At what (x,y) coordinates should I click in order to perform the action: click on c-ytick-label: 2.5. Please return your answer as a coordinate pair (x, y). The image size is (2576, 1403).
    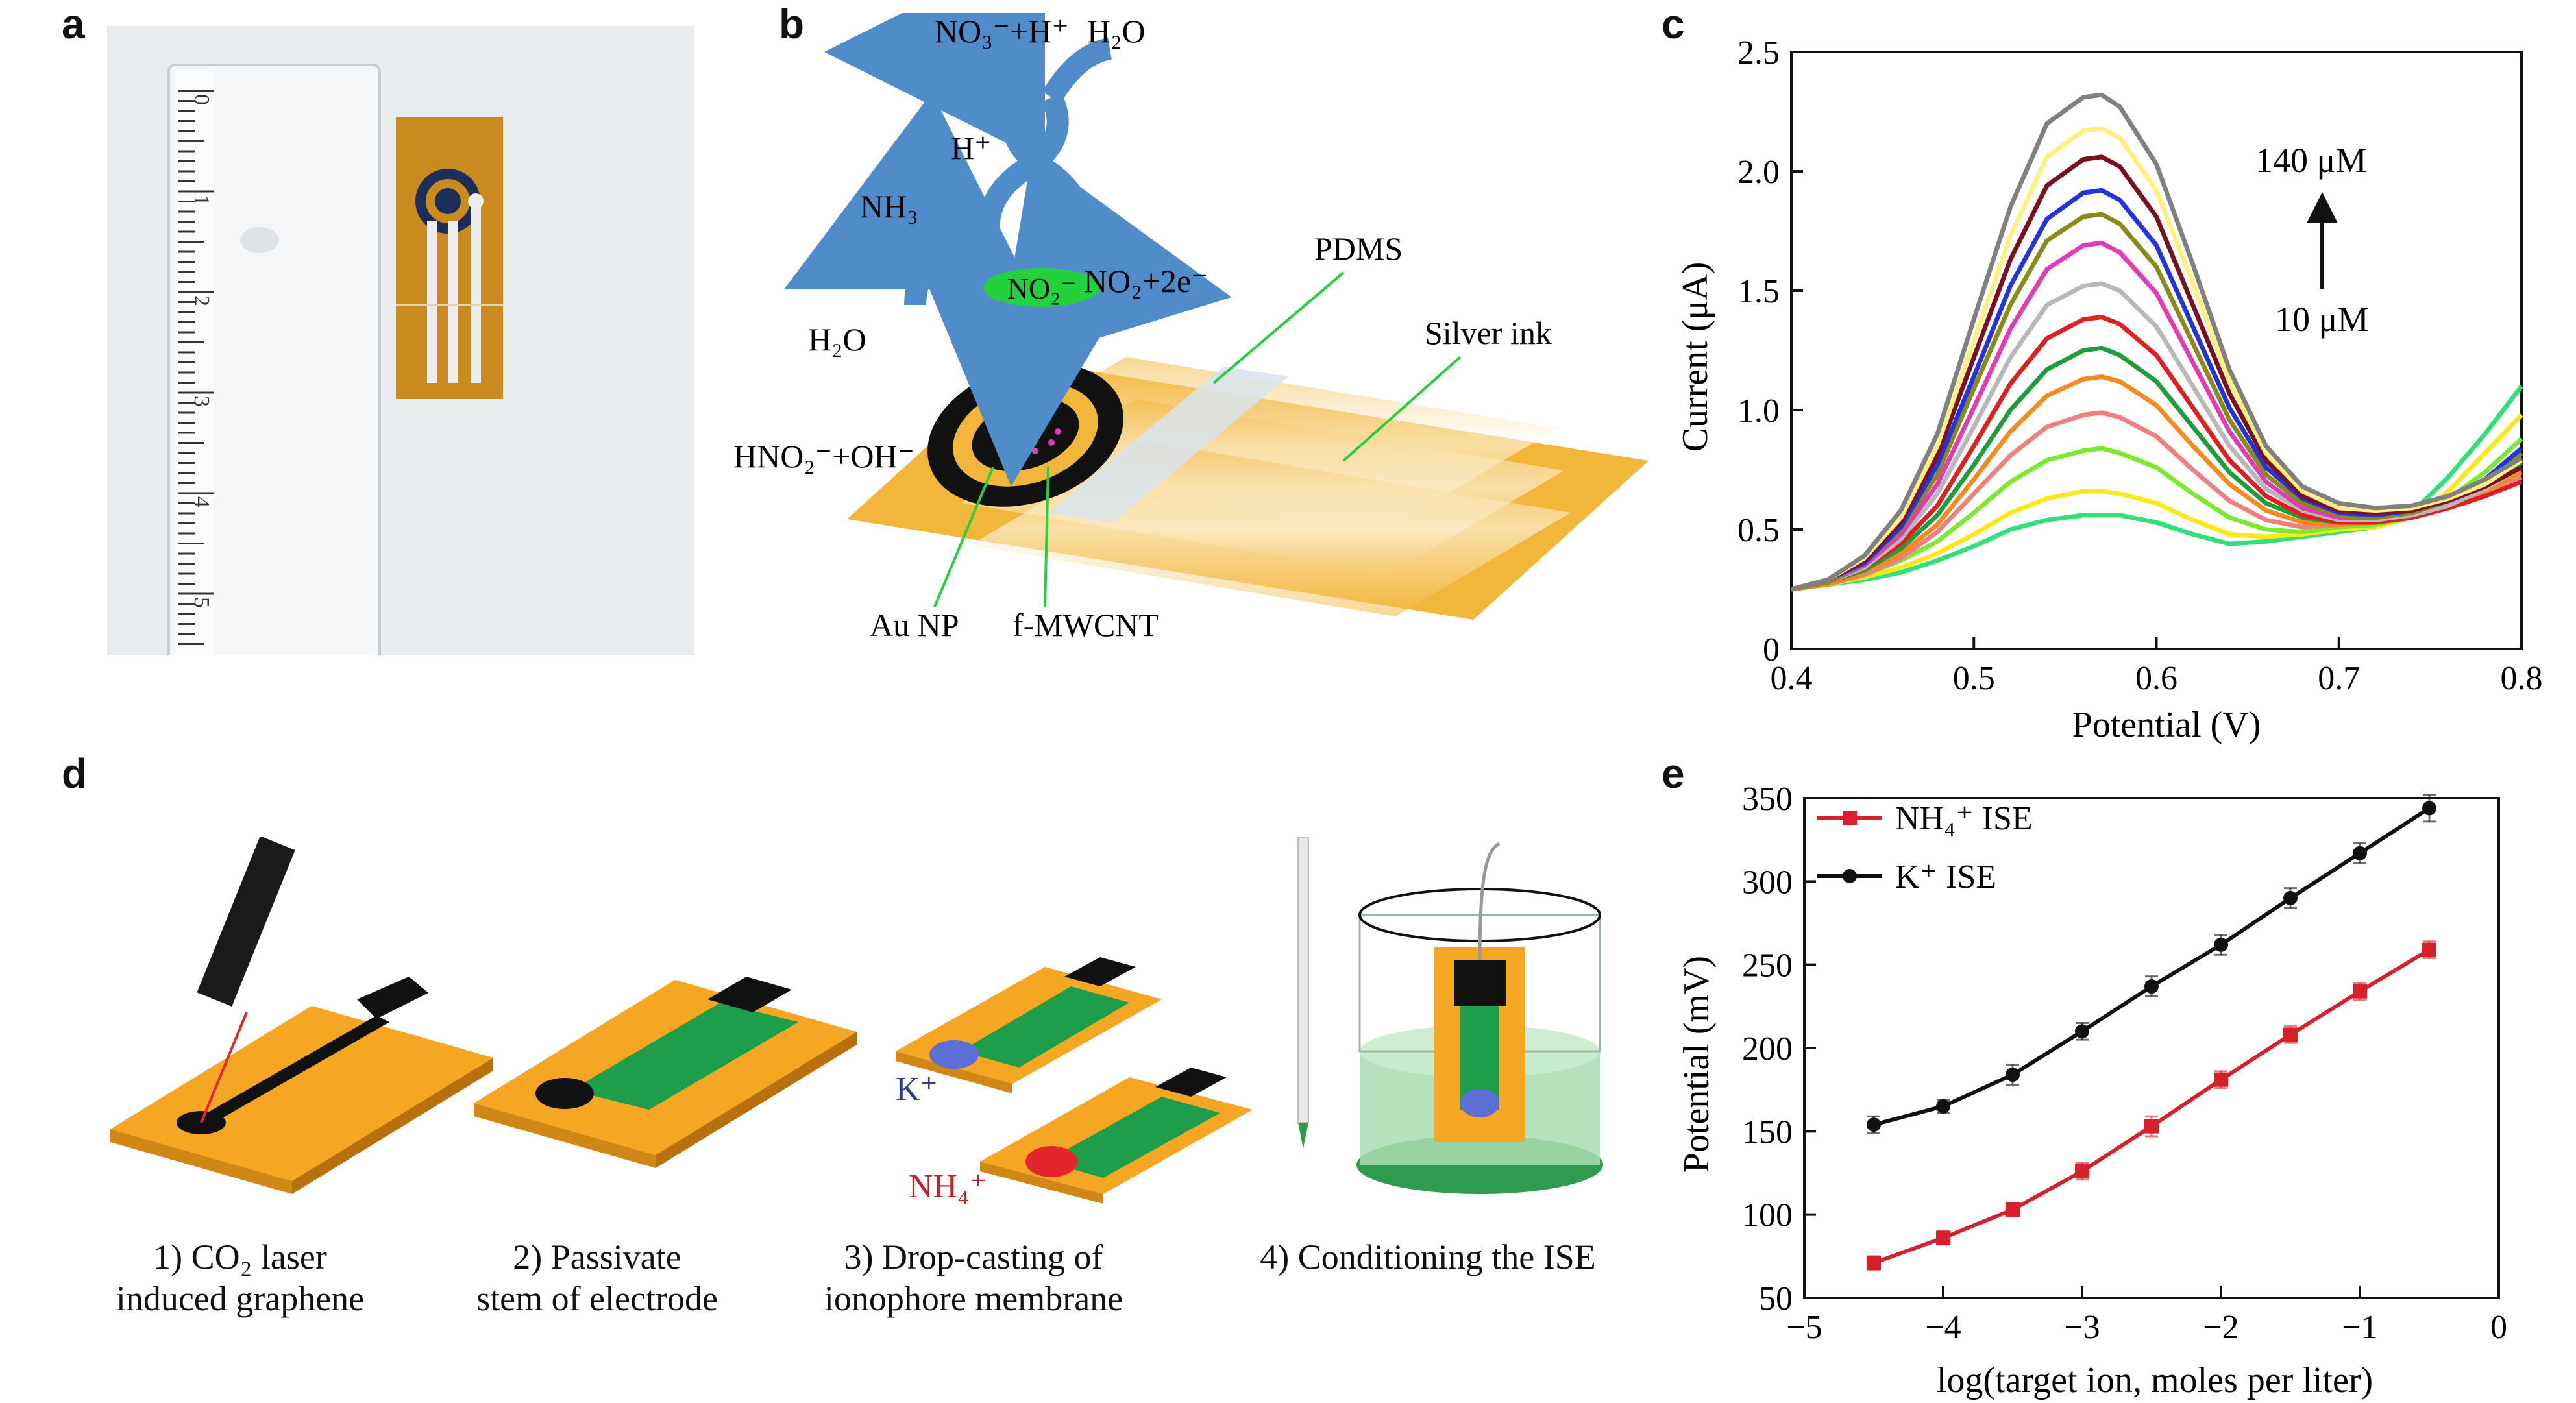
    Looking at the image, I should click on (1758, 52).